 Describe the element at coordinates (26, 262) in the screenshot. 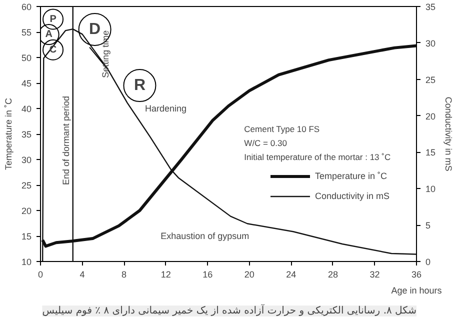

I see `y-tick-label: 10` at that location.